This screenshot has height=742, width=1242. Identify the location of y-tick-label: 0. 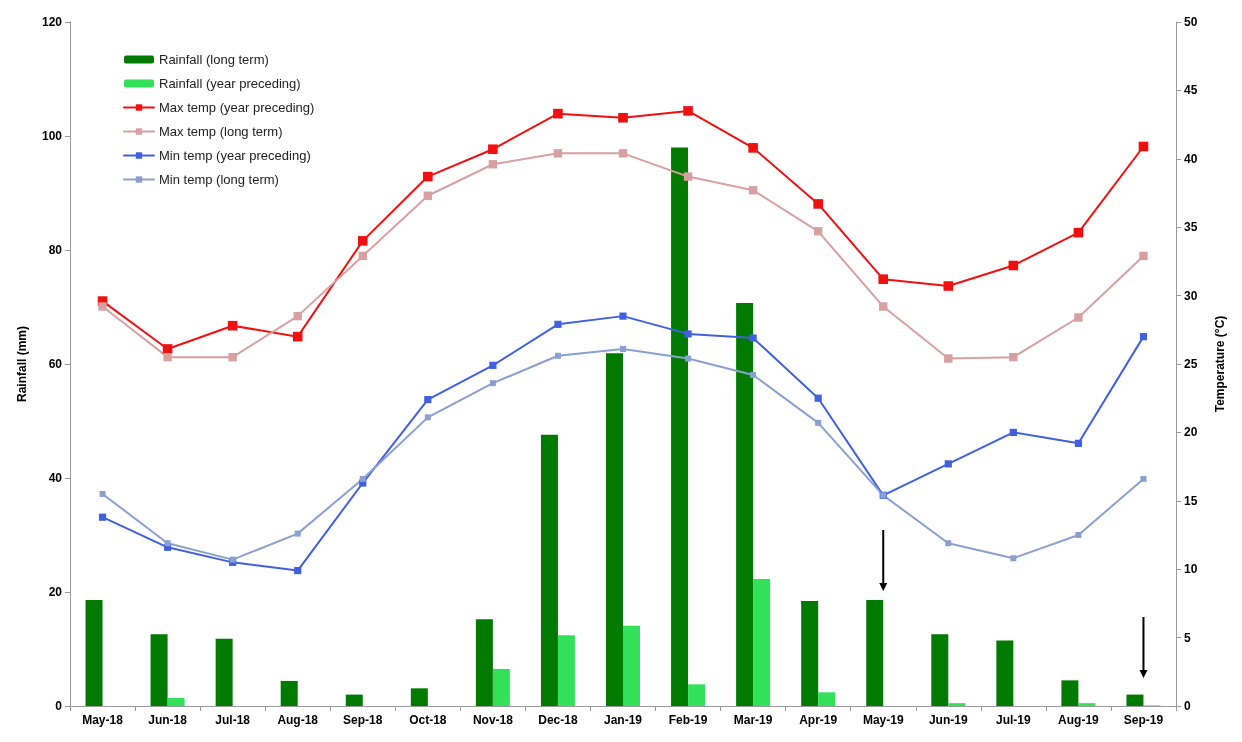
(59, 706).